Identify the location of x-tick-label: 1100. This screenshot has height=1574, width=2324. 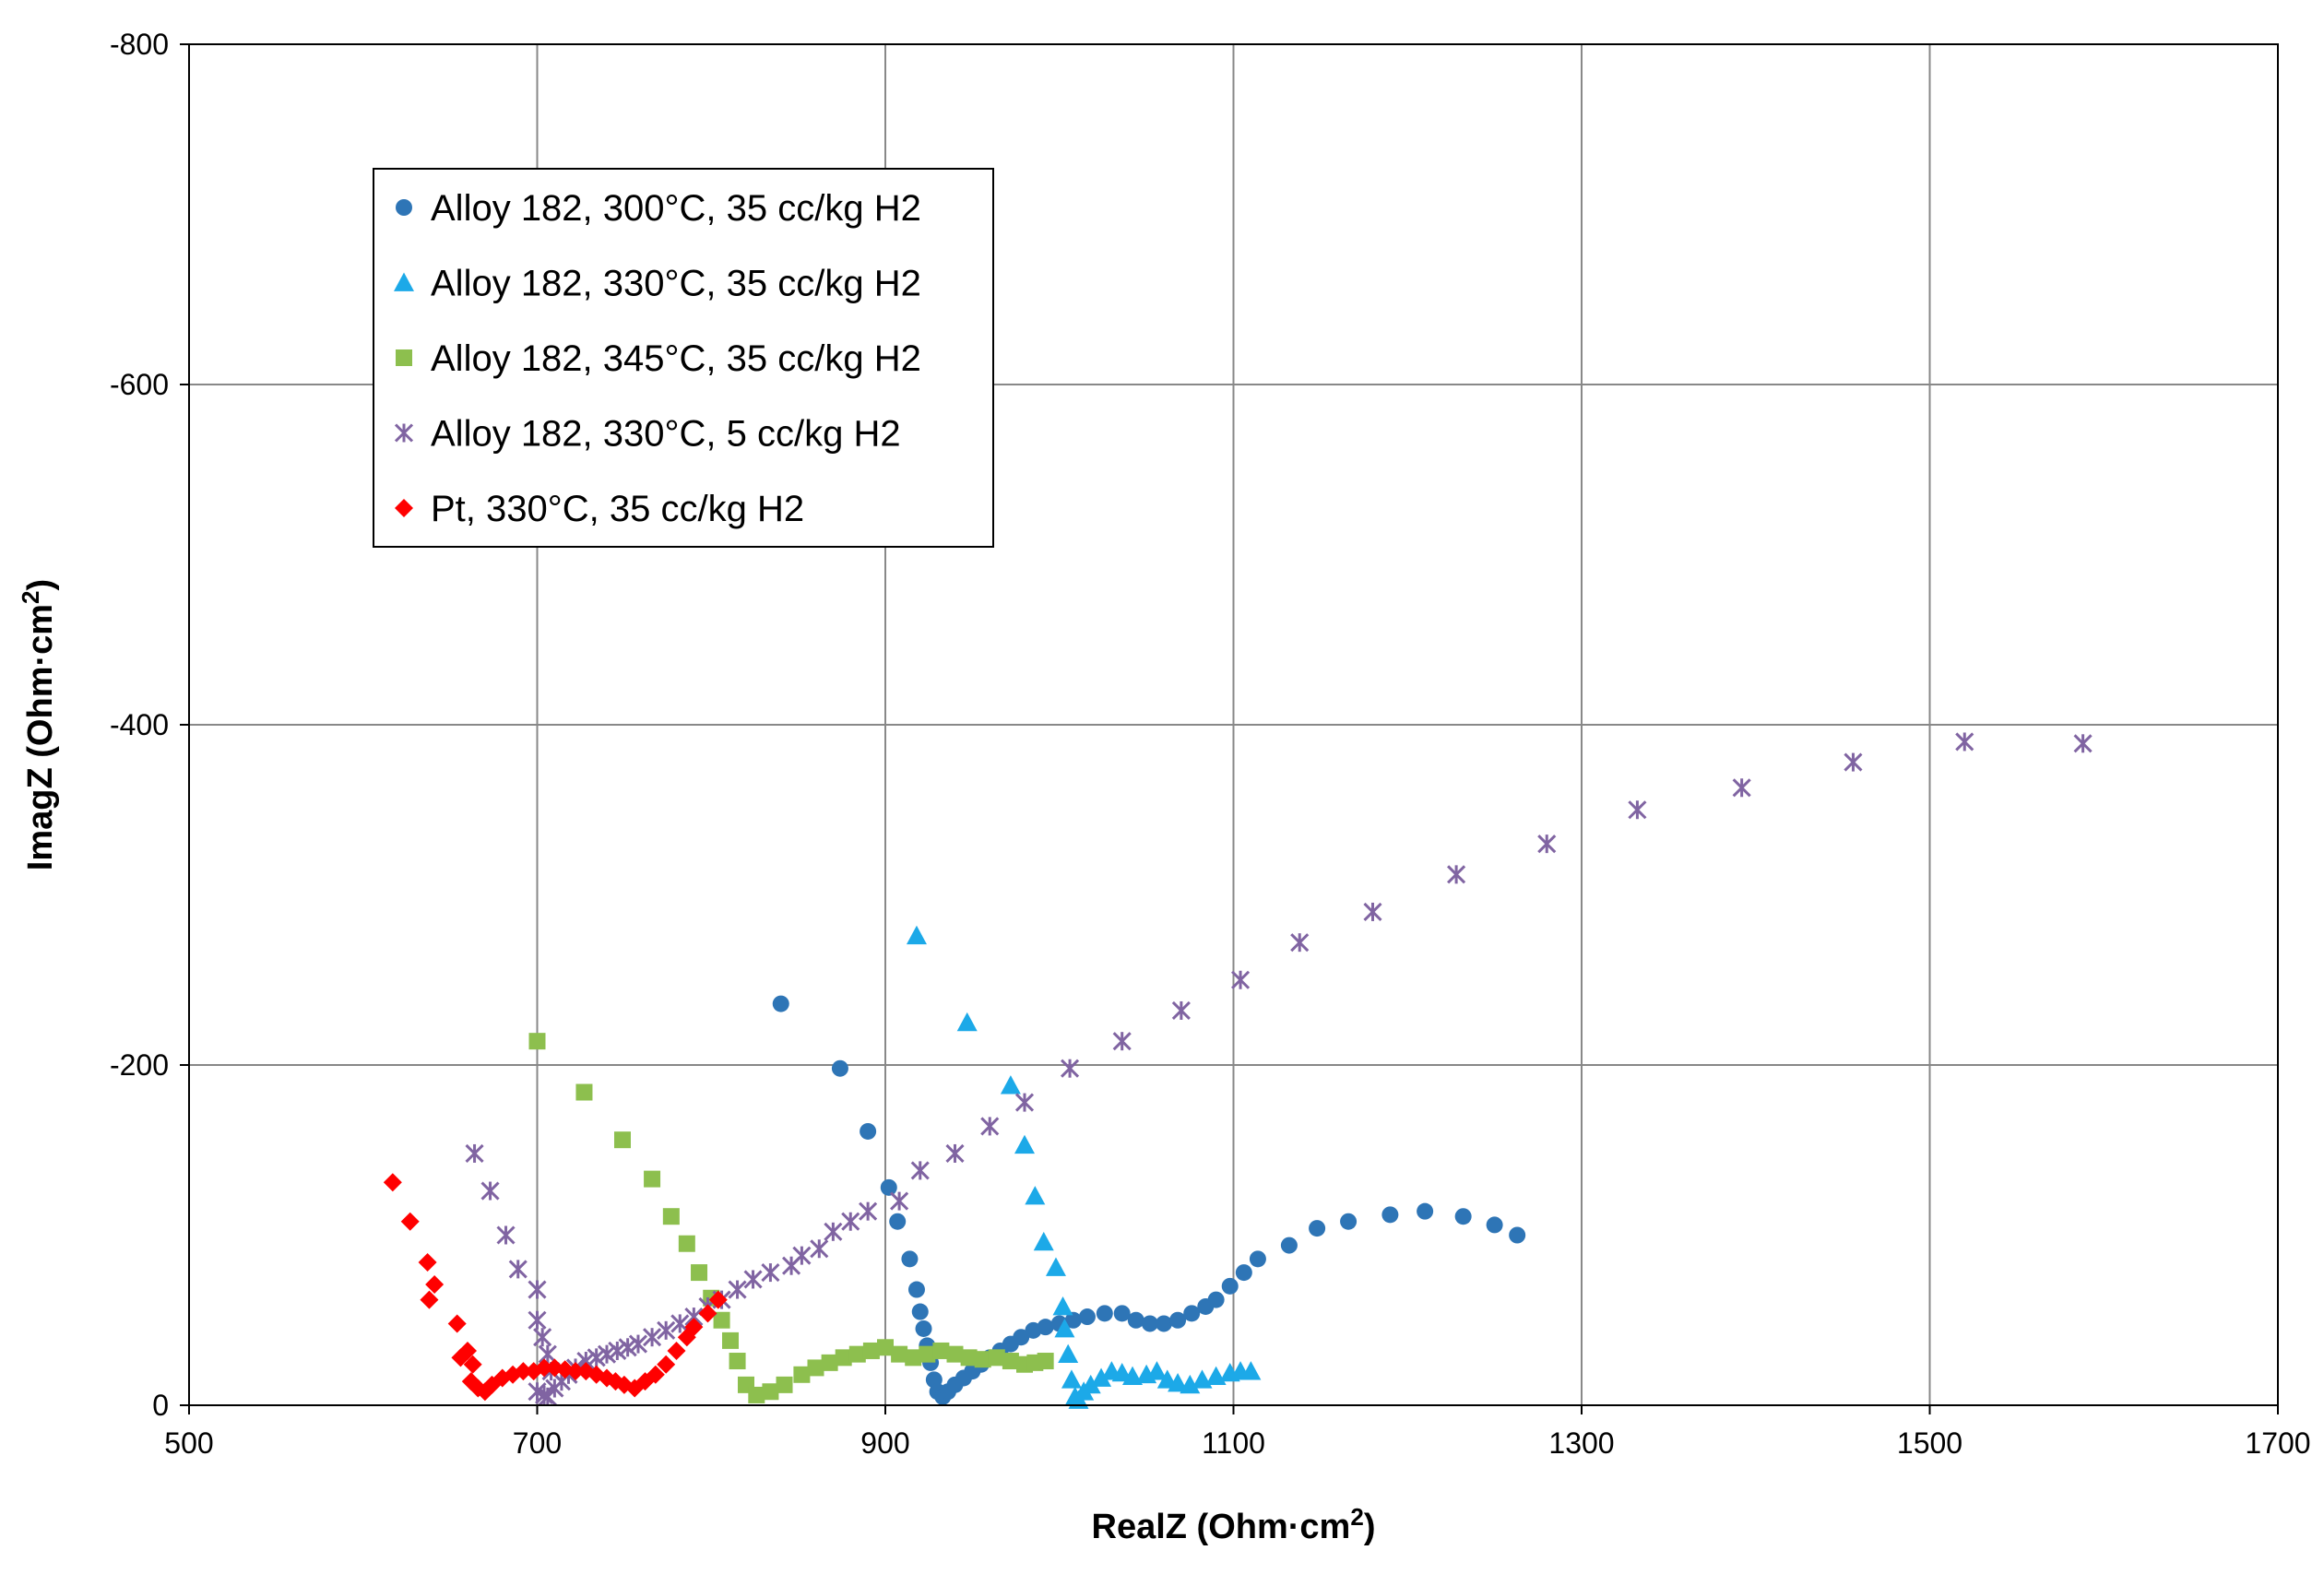
(1233, 1443).